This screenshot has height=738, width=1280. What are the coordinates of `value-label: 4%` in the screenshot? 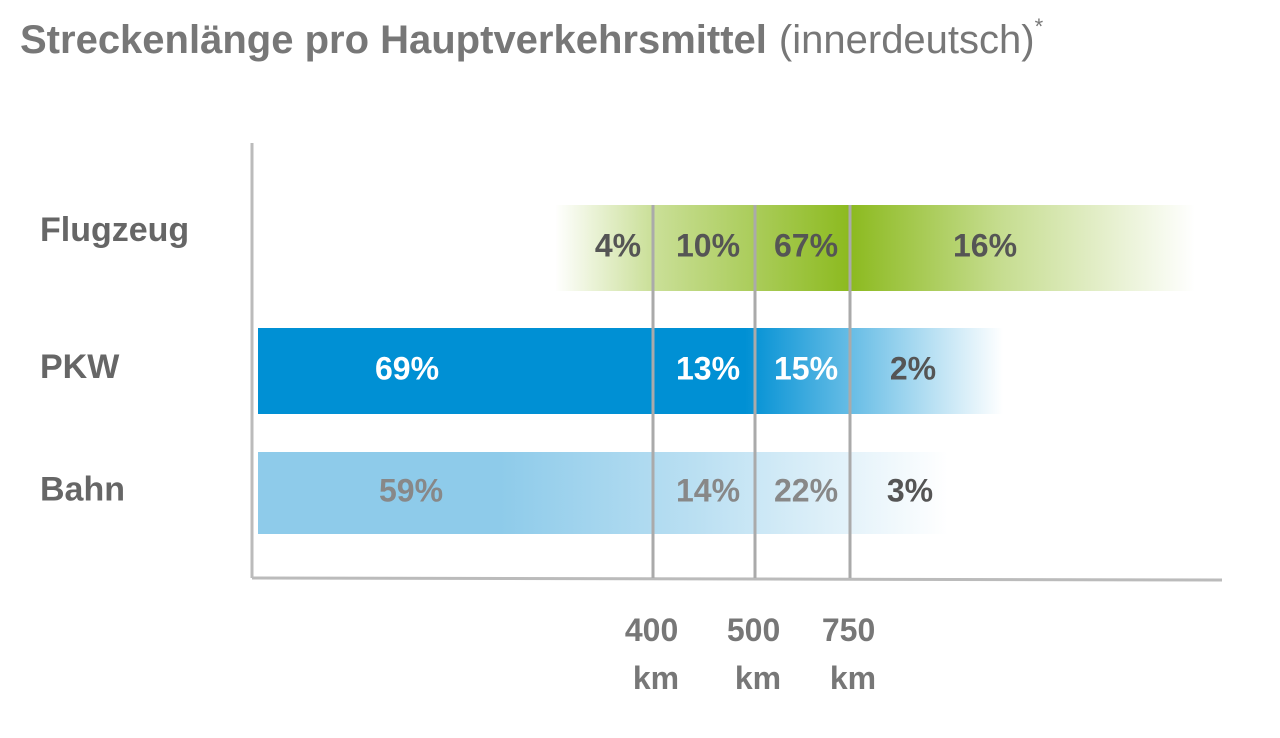 It's located at (618, 245).